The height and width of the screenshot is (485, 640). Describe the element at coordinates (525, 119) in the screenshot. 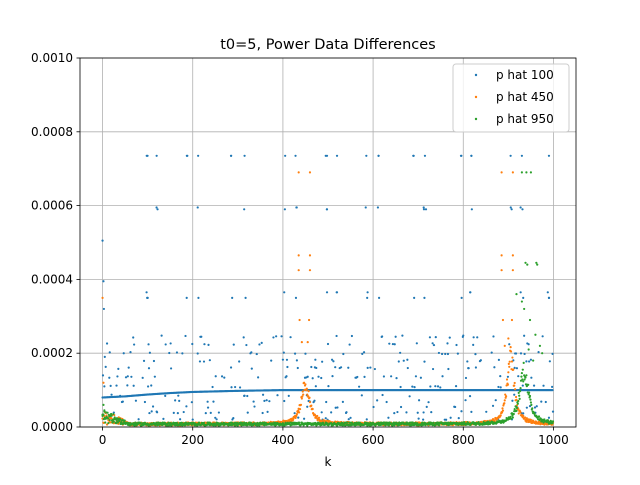

I see `legend-label: p hat 950` at that location.